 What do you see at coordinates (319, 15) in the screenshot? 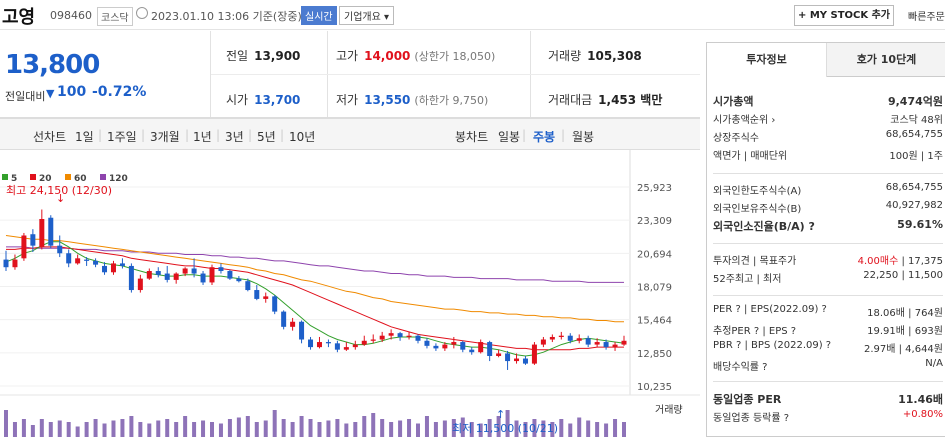
I see `realtime-badge: 실시간` at bounding box center [319, 15].